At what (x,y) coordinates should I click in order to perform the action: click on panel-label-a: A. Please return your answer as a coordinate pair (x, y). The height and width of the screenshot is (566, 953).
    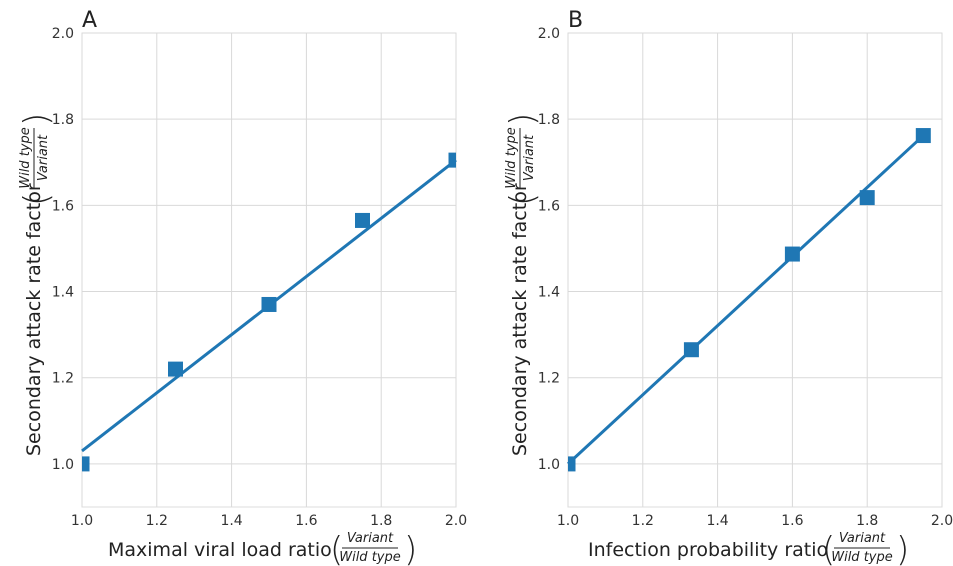
    Looking at the image, I should click on (89, 20).